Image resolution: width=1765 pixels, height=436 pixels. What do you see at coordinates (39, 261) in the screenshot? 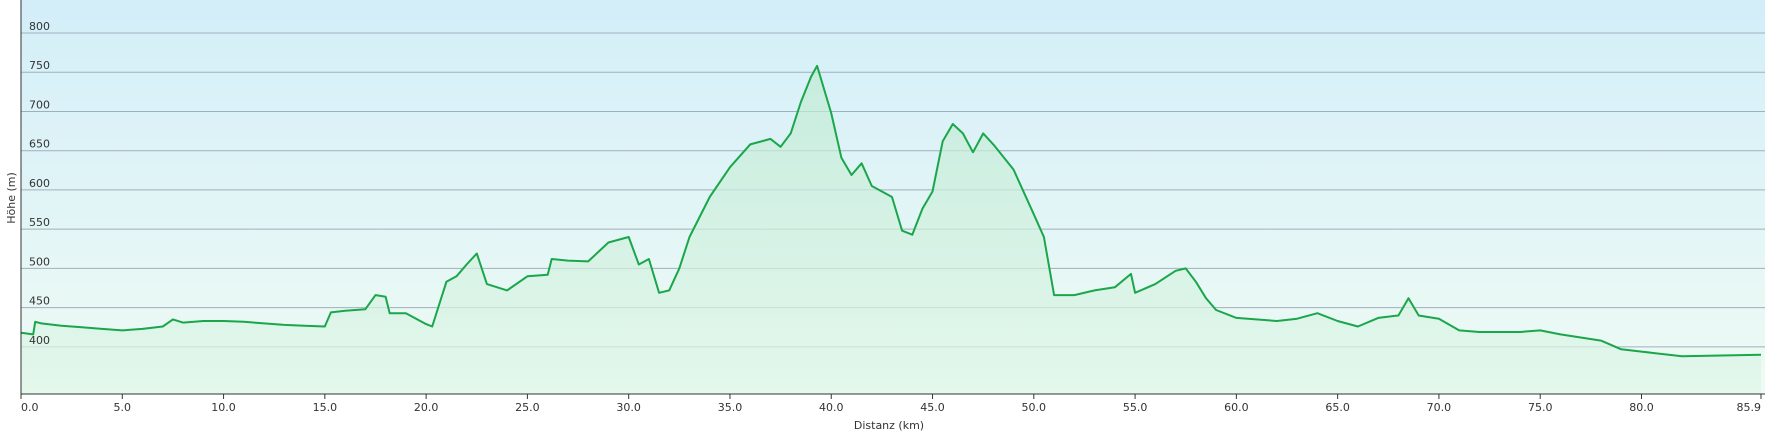
I see `y-tick-label: 500` at bounding box center [39, 261].